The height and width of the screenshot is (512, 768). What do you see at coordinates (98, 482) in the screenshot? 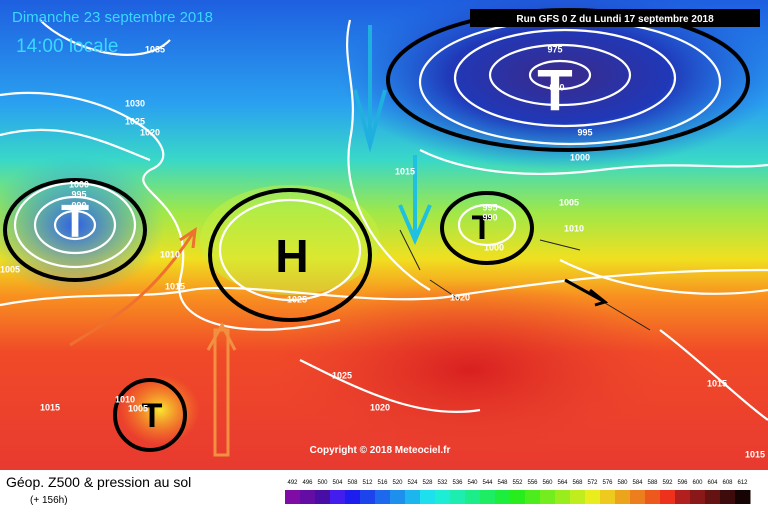
I see `legend-title: Géop. Z500 & pression au sol` at bounding box center [98, 482].